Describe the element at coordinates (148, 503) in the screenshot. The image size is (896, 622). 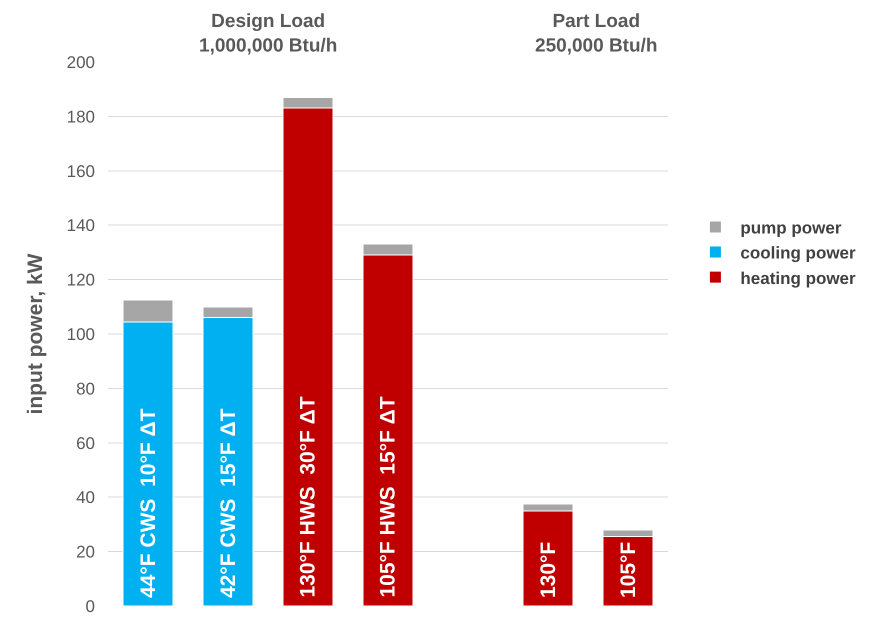
I see `x-tick-label: 44°F CWS 10°F ΔT` at that location.